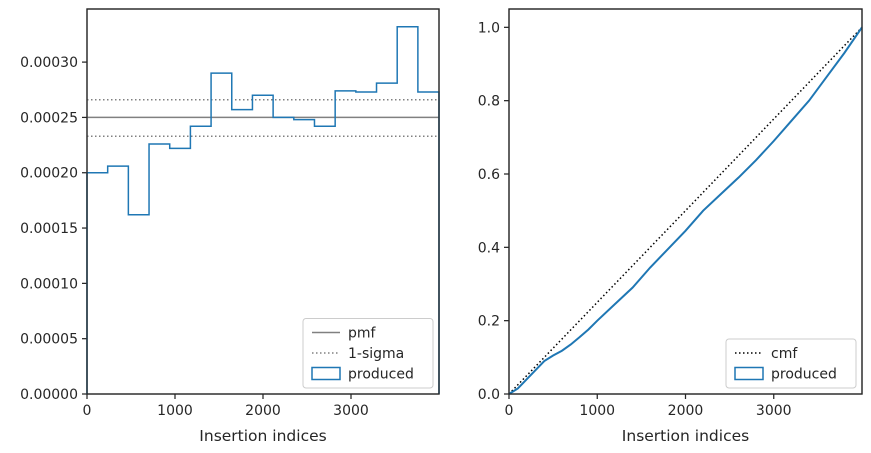 The image size is (871, 453). What do you see at coordinates (489, 102) in the screenshot?
I see `y-tick-label: 0.8` at bounding box center [489, 102].